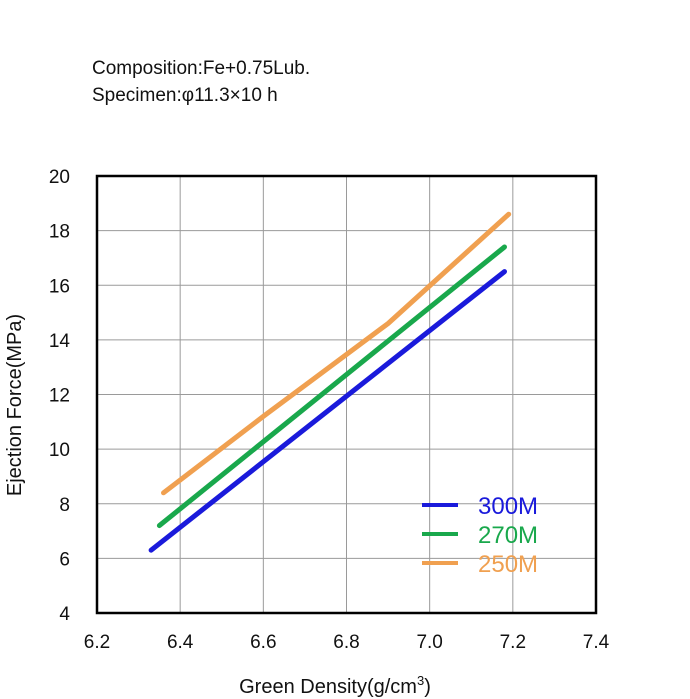 The width and height of the screenshot is (690, 699). Describe the element at coordinates (508, 535) in the screenshot. I see `legend-label-270M: 270M` at that location.